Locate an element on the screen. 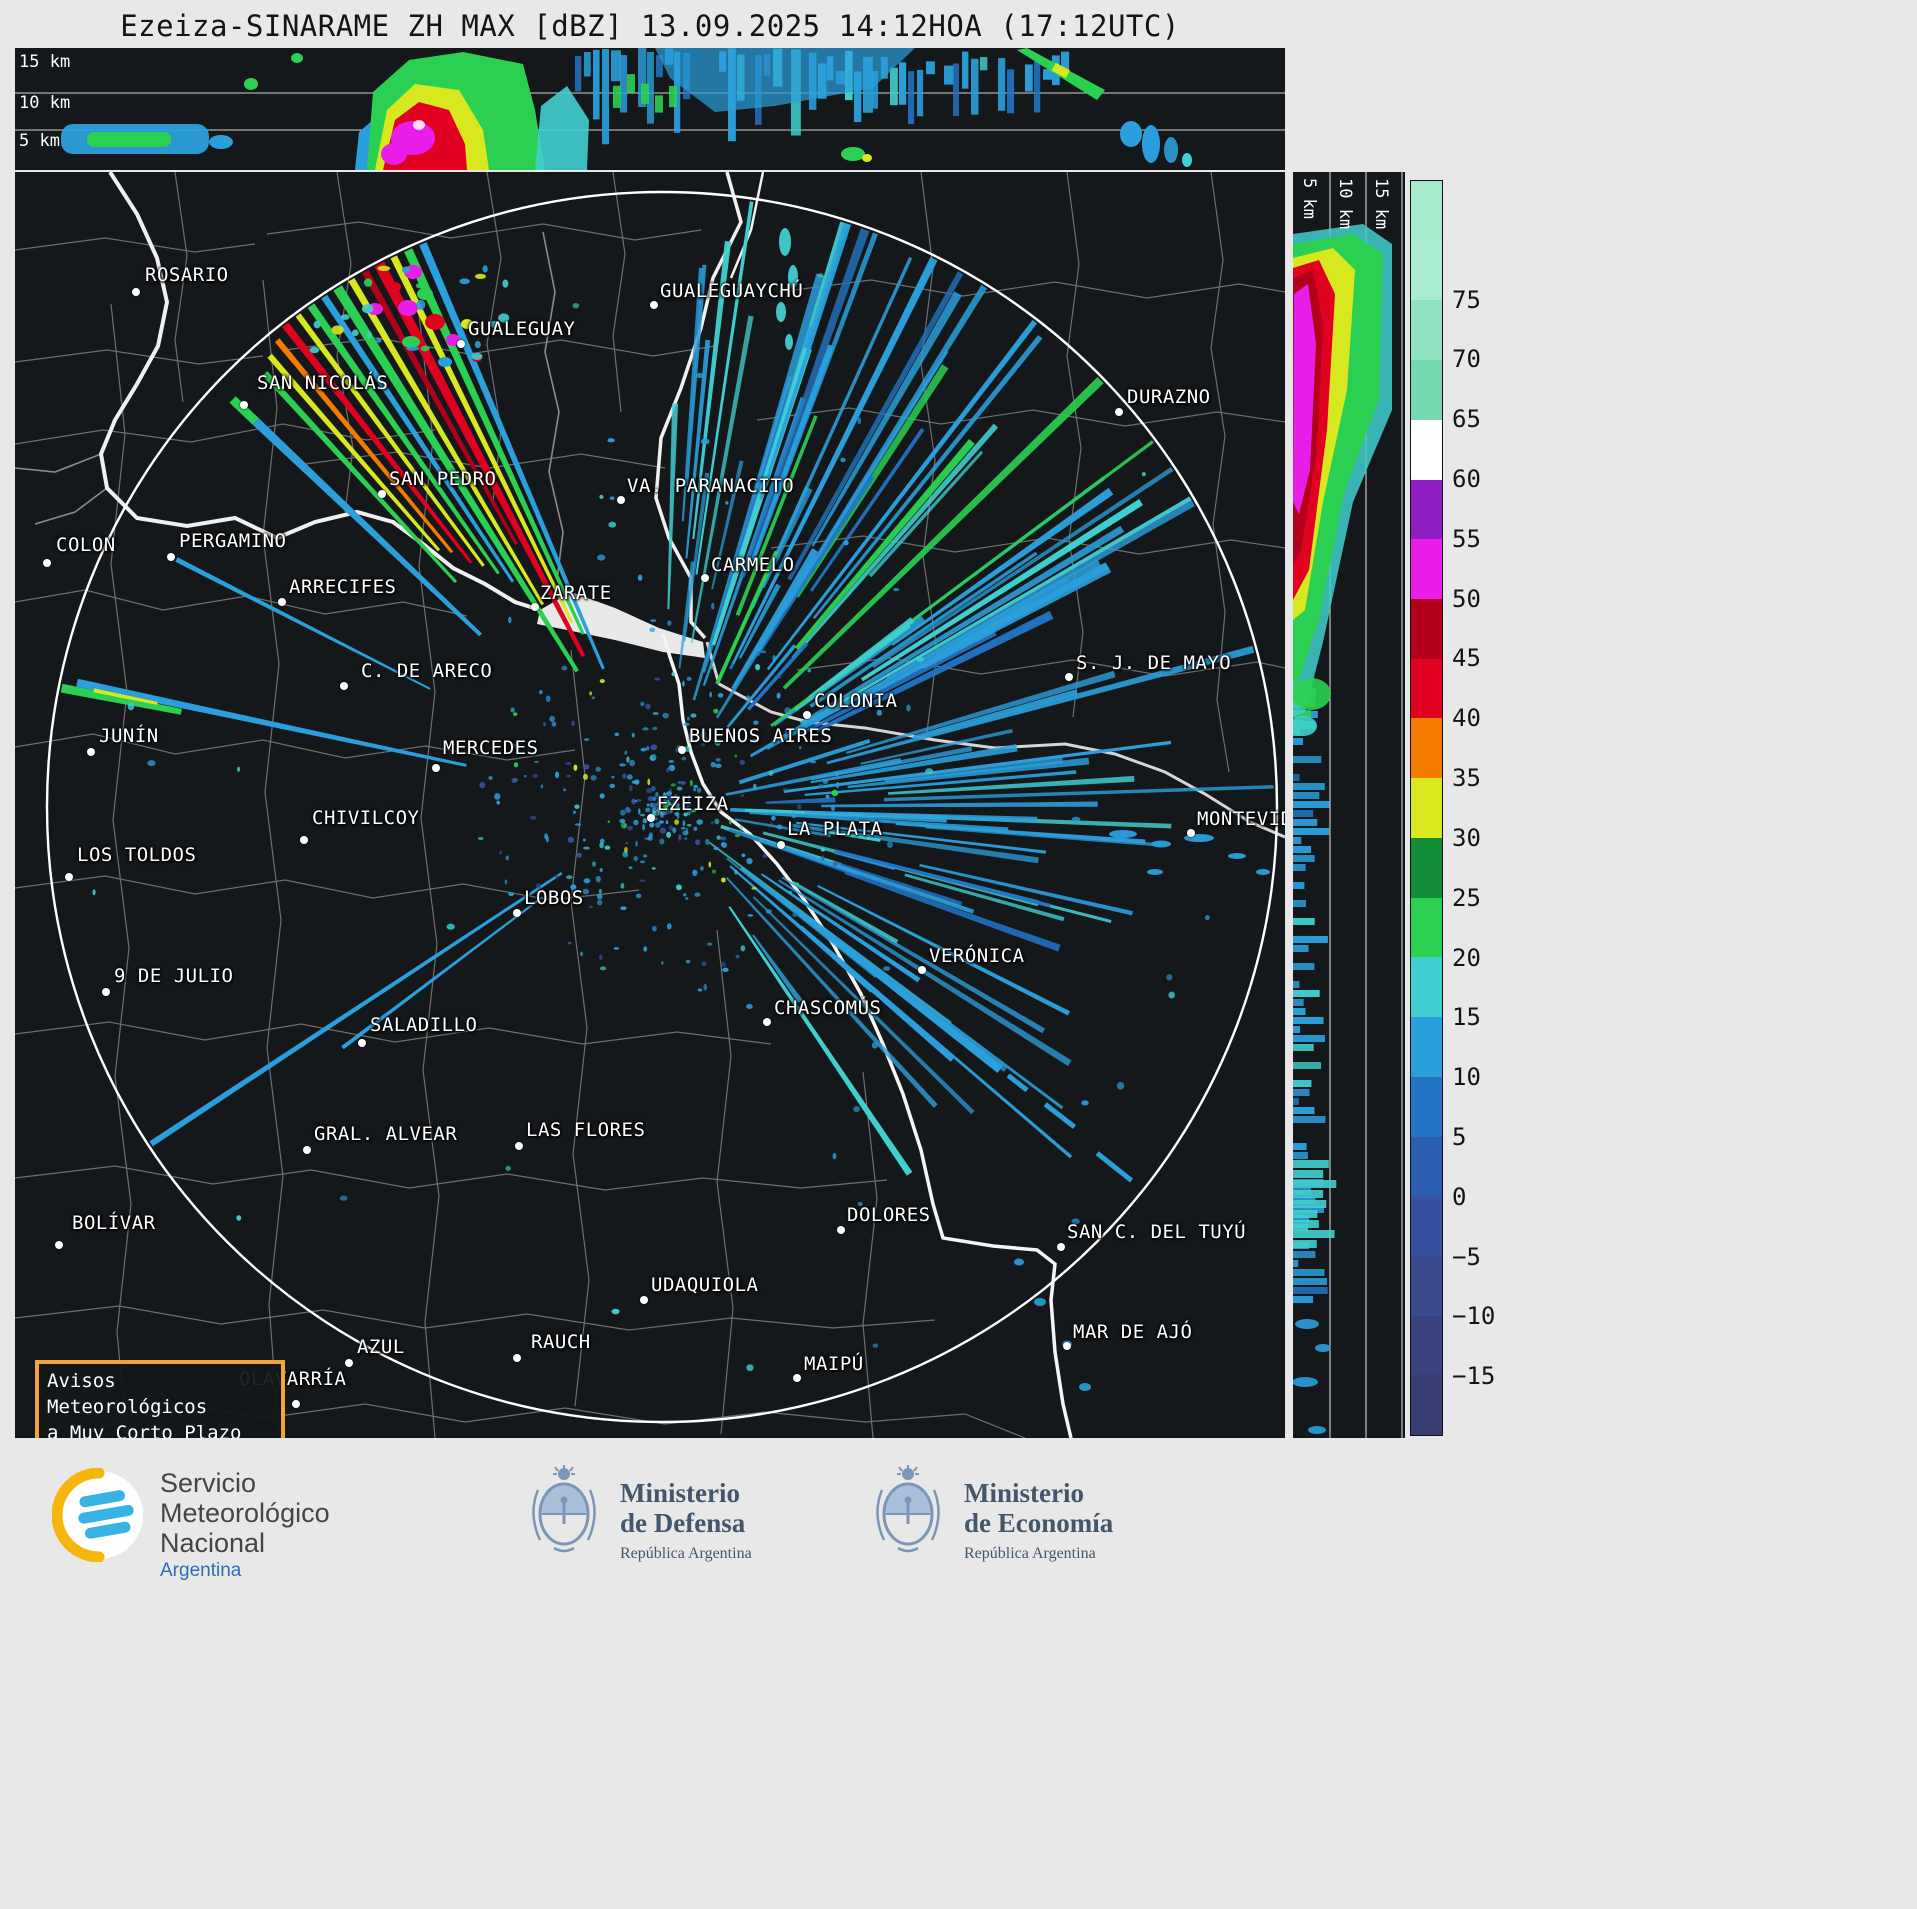 Image resolution: width=1917 pixels, height=1909 pixels. top-echoes-static is located at coordinates (626, 109).